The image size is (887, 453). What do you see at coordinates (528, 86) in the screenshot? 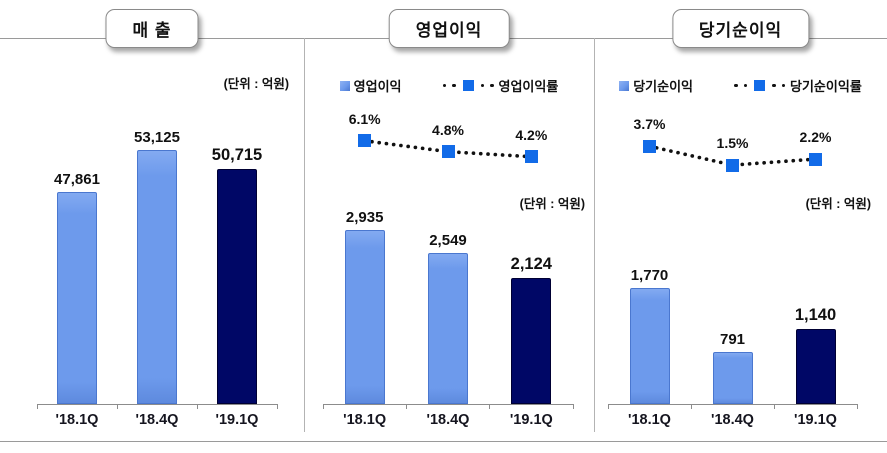
I see `legend-label: 영업이익률` at bounding box center [528, 86].